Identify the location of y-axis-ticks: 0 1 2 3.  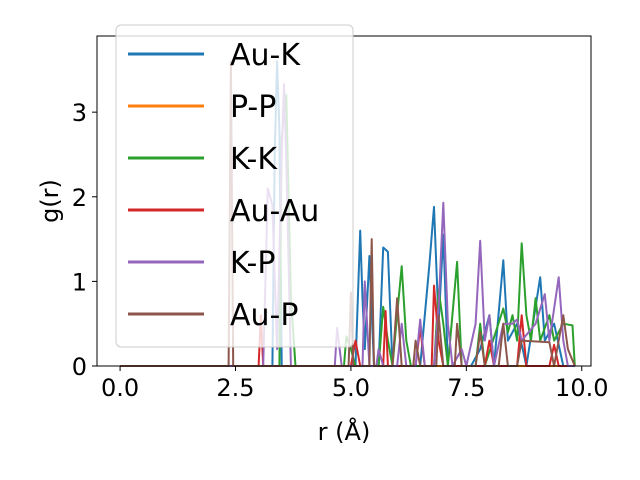
(84, 240).